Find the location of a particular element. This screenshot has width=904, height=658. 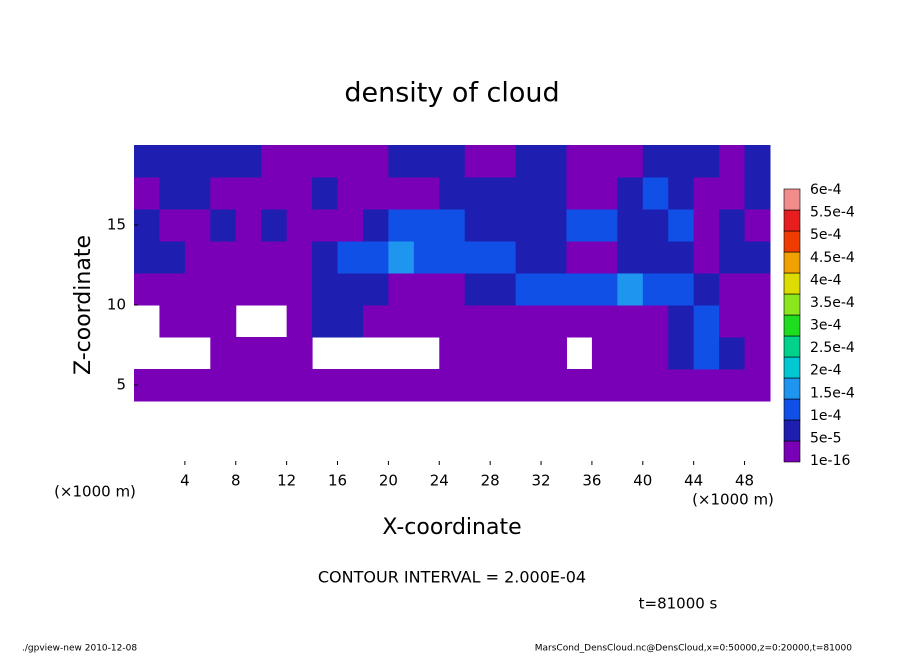

colorbar-label: 1e-4 is located at coordinates (826, 416).